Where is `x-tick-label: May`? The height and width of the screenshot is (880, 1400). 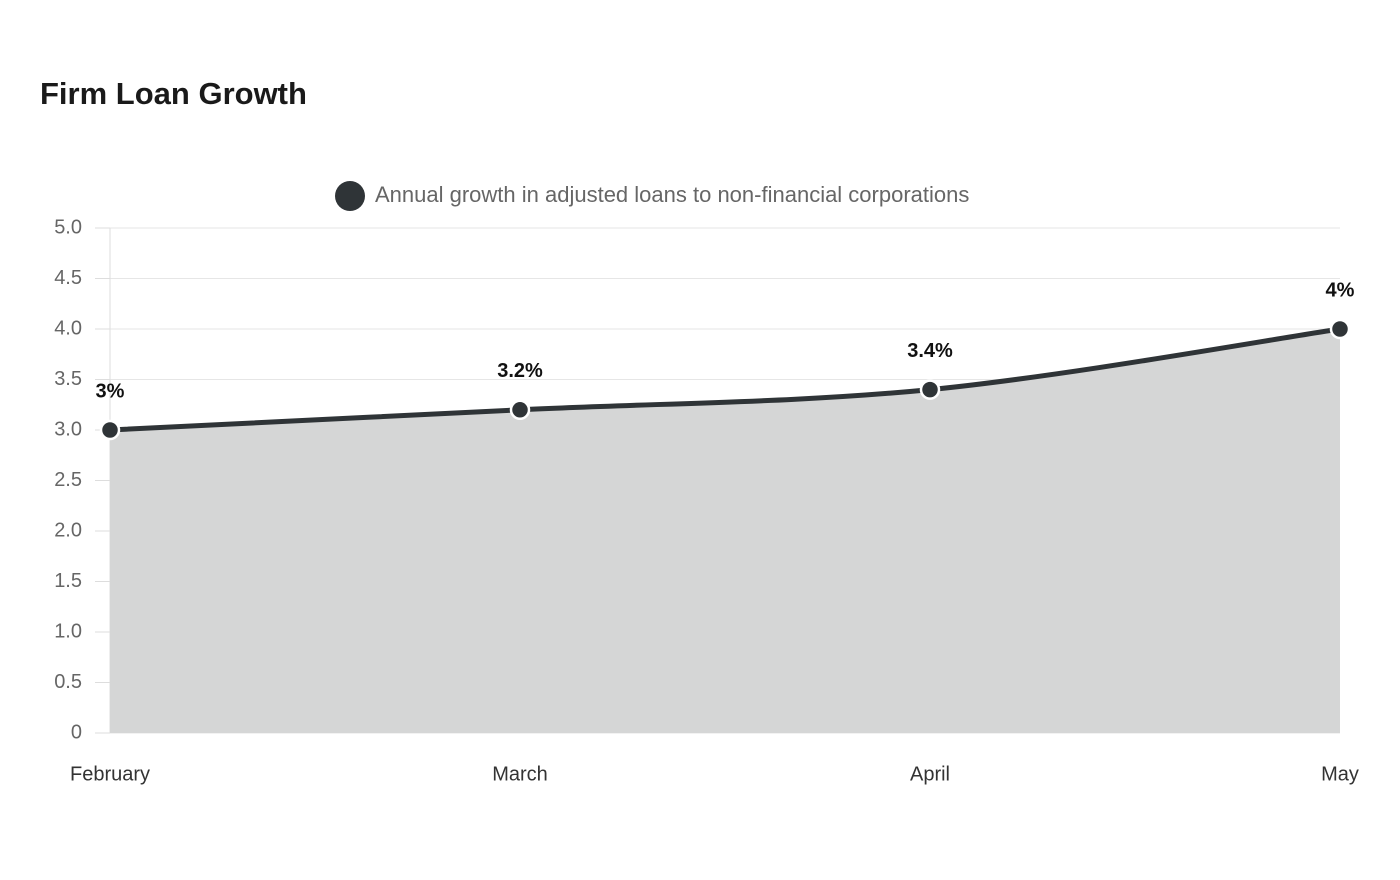
x-tick-label: May is located at coordinates (1340, 774).